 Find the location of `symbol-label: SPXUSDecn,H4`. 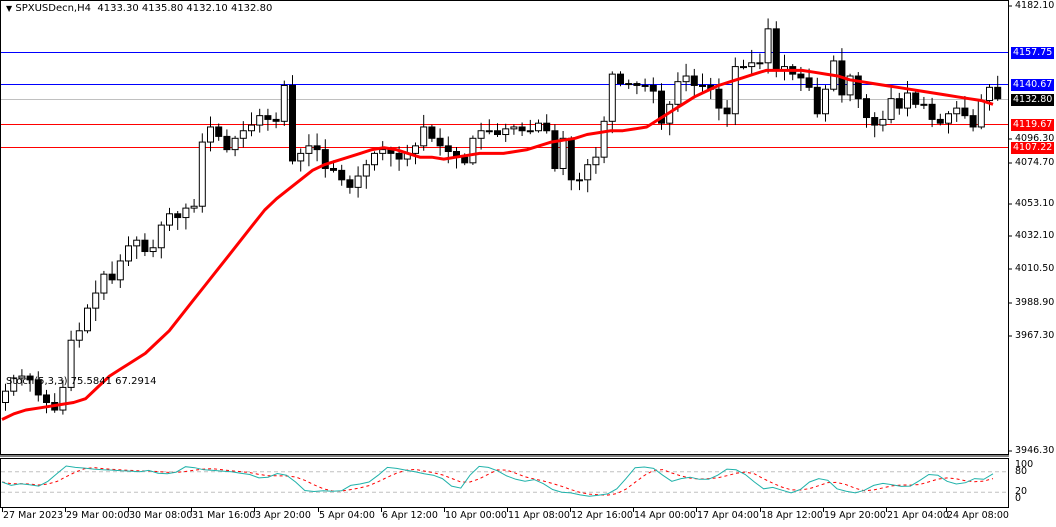

symbol-label: SPXUSDecn,H4 is located at coordinates (53, 8).